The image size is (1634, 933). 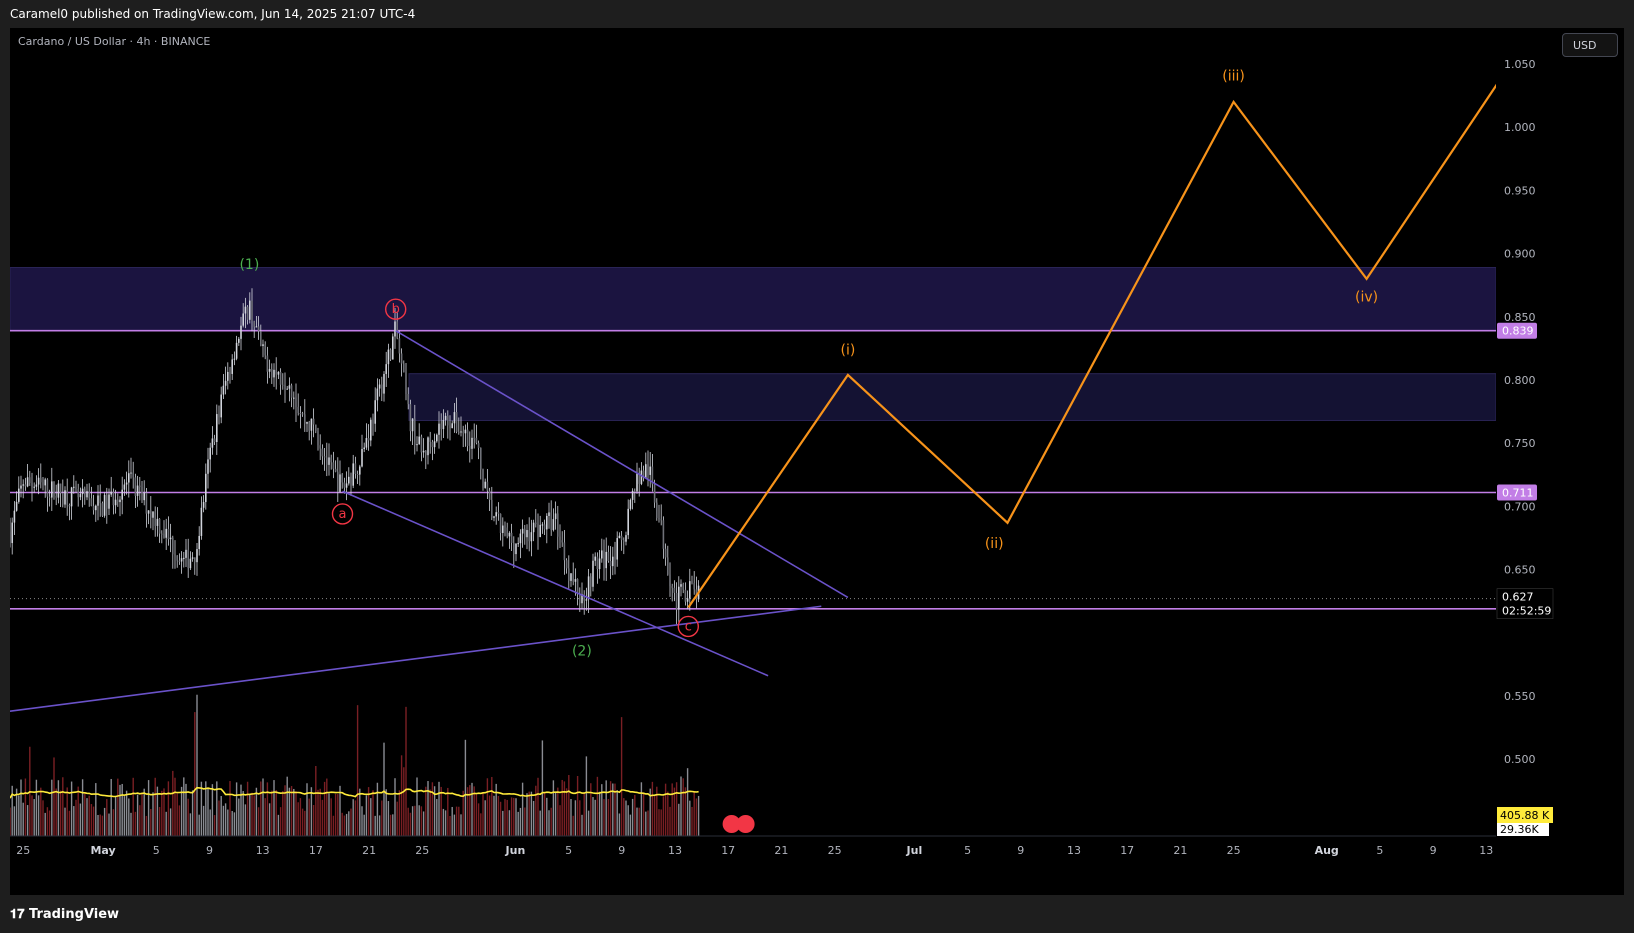 I want to click on time-tick-14: 21, so click(x=781, y=850).